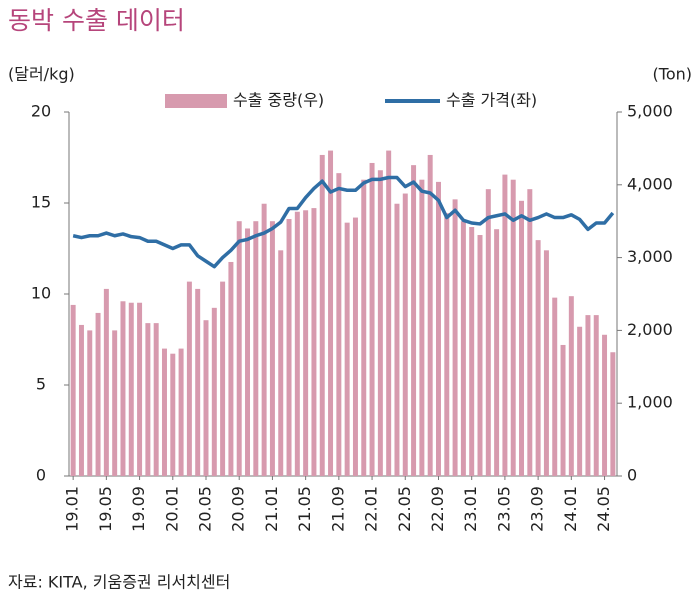 The height and width of the screenshot is (601, 699). Describe the element at coordinates (238, 509) in the screenshot. I see `x-tick-label: 20.09` at that location.